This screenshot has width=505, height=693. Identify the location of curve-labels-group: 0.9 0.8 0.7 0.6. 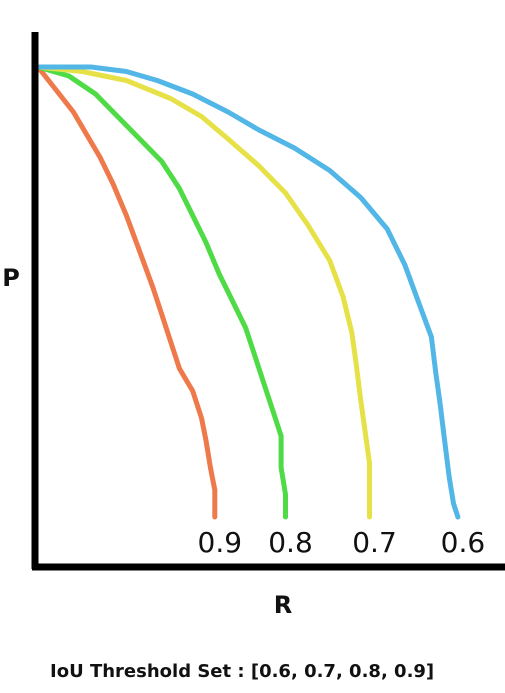
(342, 542).